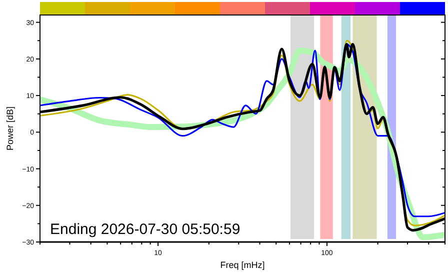 The image size is (448, 275). What do you see at coordinates (242, 265) in the screenshot?
I see `x-axis-title: Freq [mHz]` at bounding box center [242, 265].